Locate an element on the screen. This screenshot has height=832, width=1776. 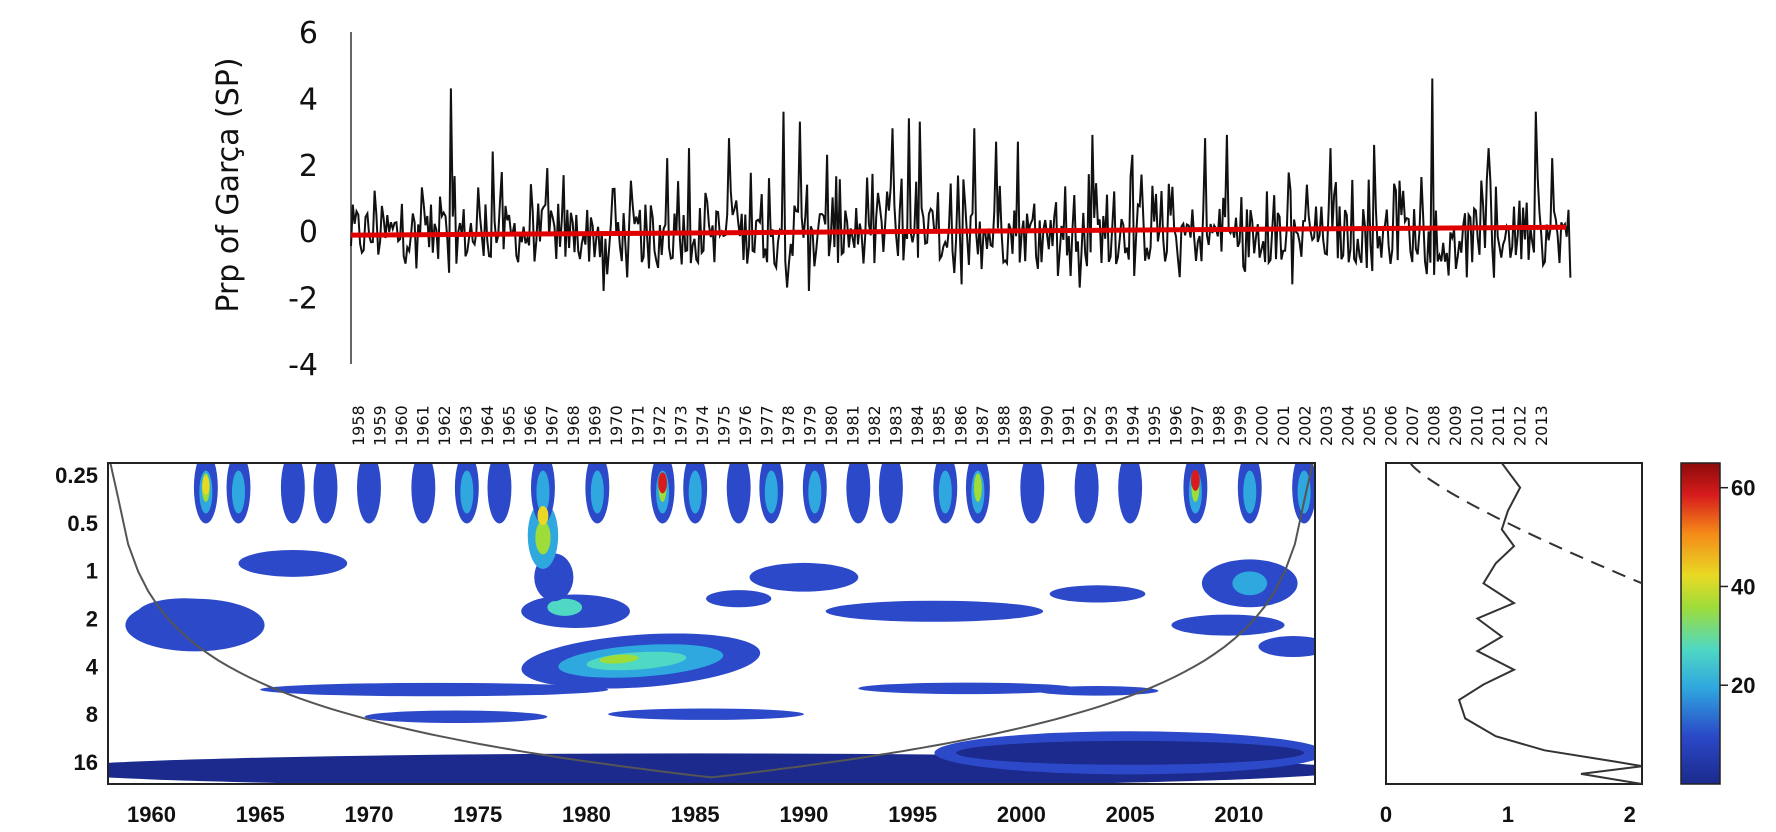
year-tick-label: 1972 is located at coordinates (659, 425).